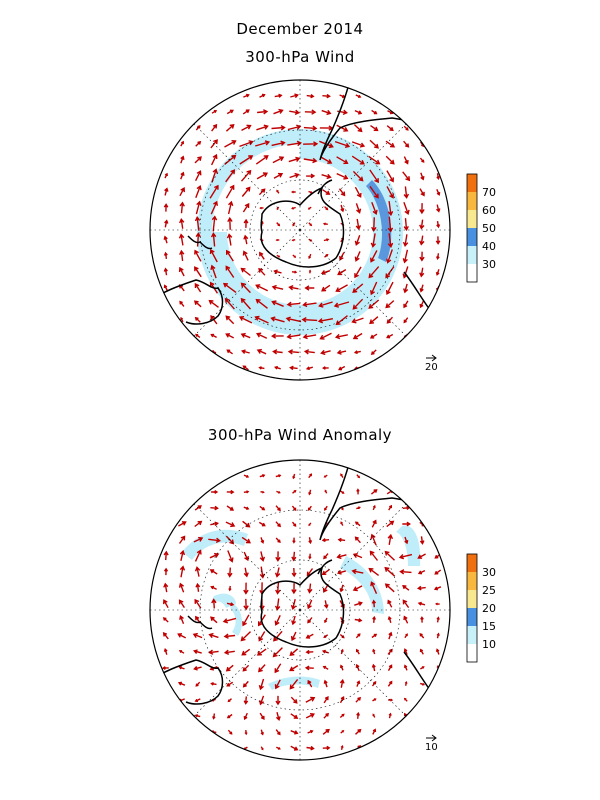  What do you see at coordinates (291, 202) in the screenshot?
I see `coastlines` at bounding box center [291, 202].